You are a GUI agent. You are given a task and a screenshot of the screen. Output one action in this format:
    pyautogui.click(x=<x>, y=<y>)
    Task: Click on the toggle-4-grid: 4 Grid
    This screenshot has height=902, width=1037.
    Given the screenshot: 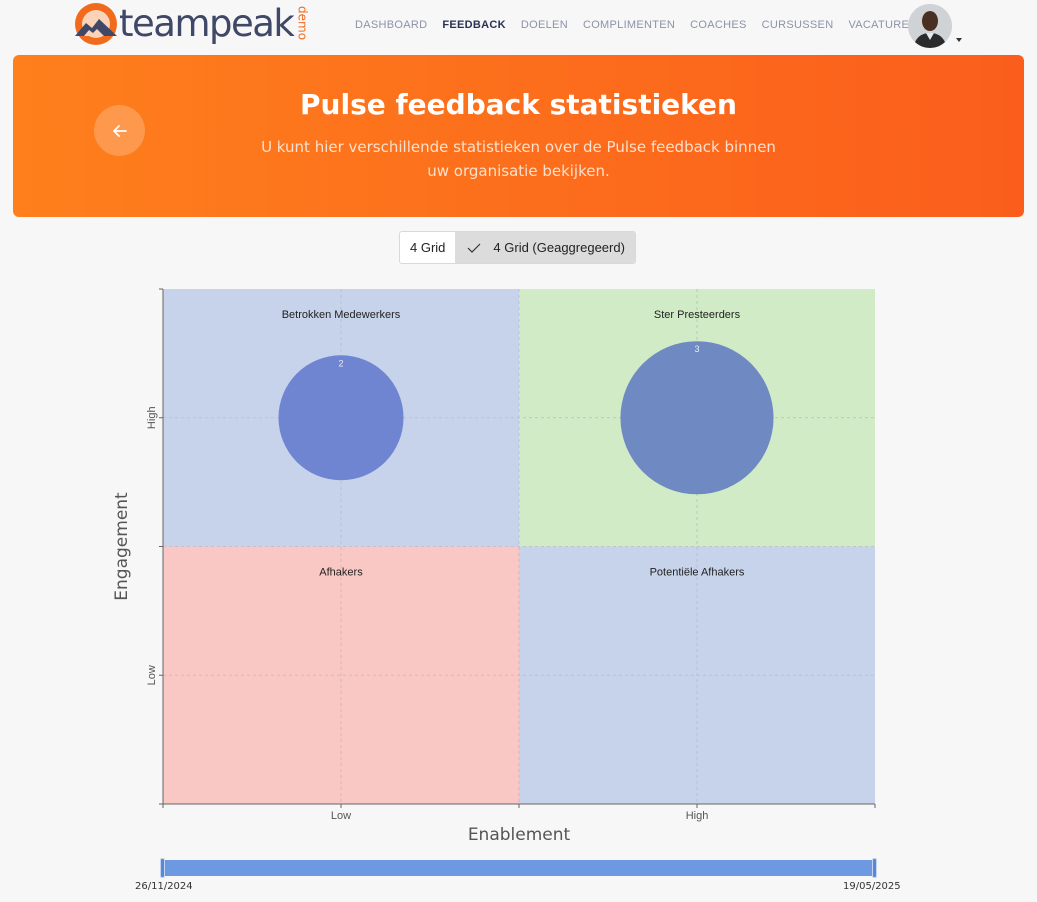 What is the action you would take?
    pyautogui.click(x=427, y=247)
    